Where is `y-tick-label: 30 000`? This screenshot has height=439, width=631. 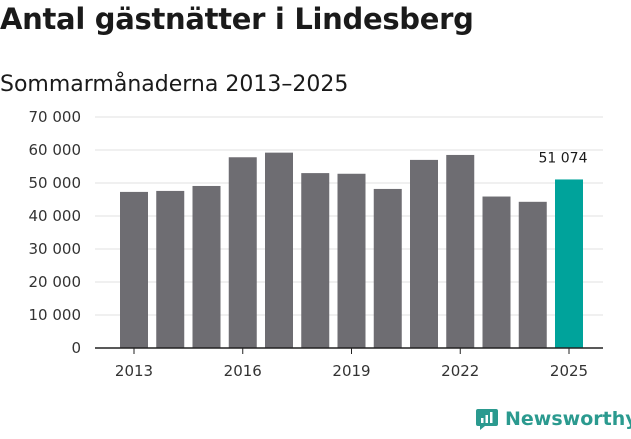 y-tick-label: 30 000 is located at coordinates (55, 249).